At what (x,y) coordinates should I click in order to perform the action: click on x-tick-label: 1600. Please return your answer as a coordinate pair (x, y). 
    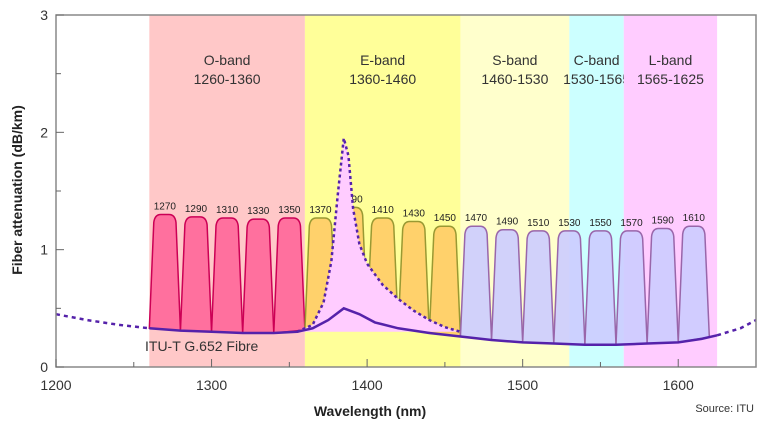
    Looking at the image, I should click on (678, 385).